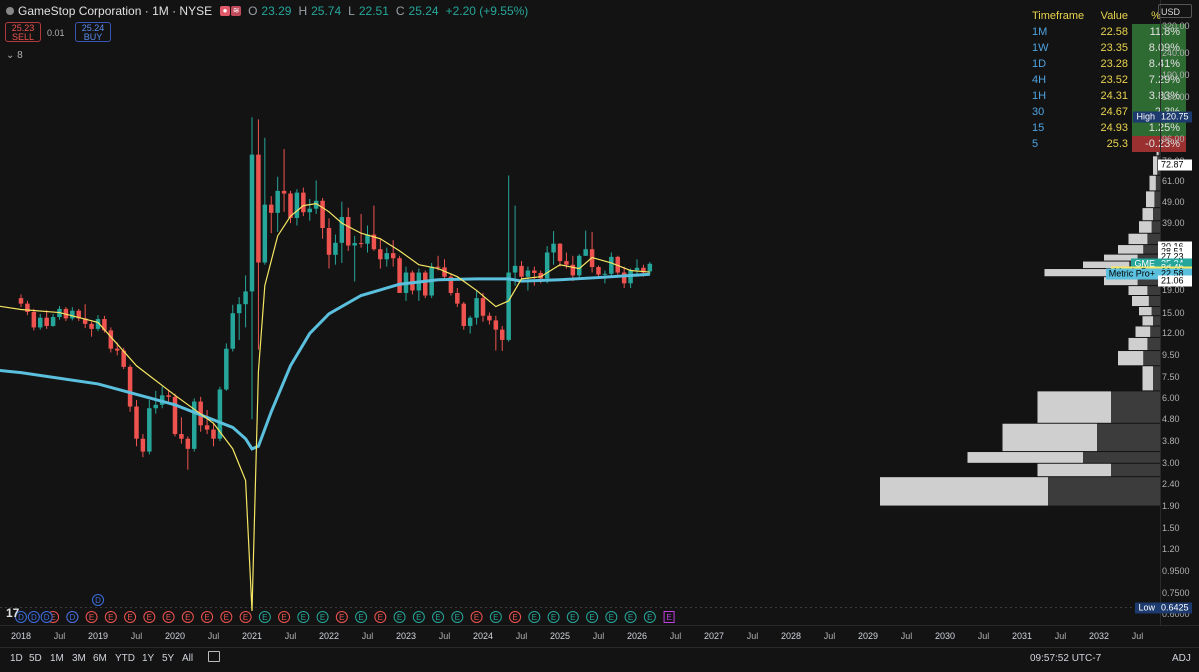  What do you see at coordinates (93, 32) in the screenshot?
I see `buy-button: 25.24 BUY` at bounding box center [93, 32].